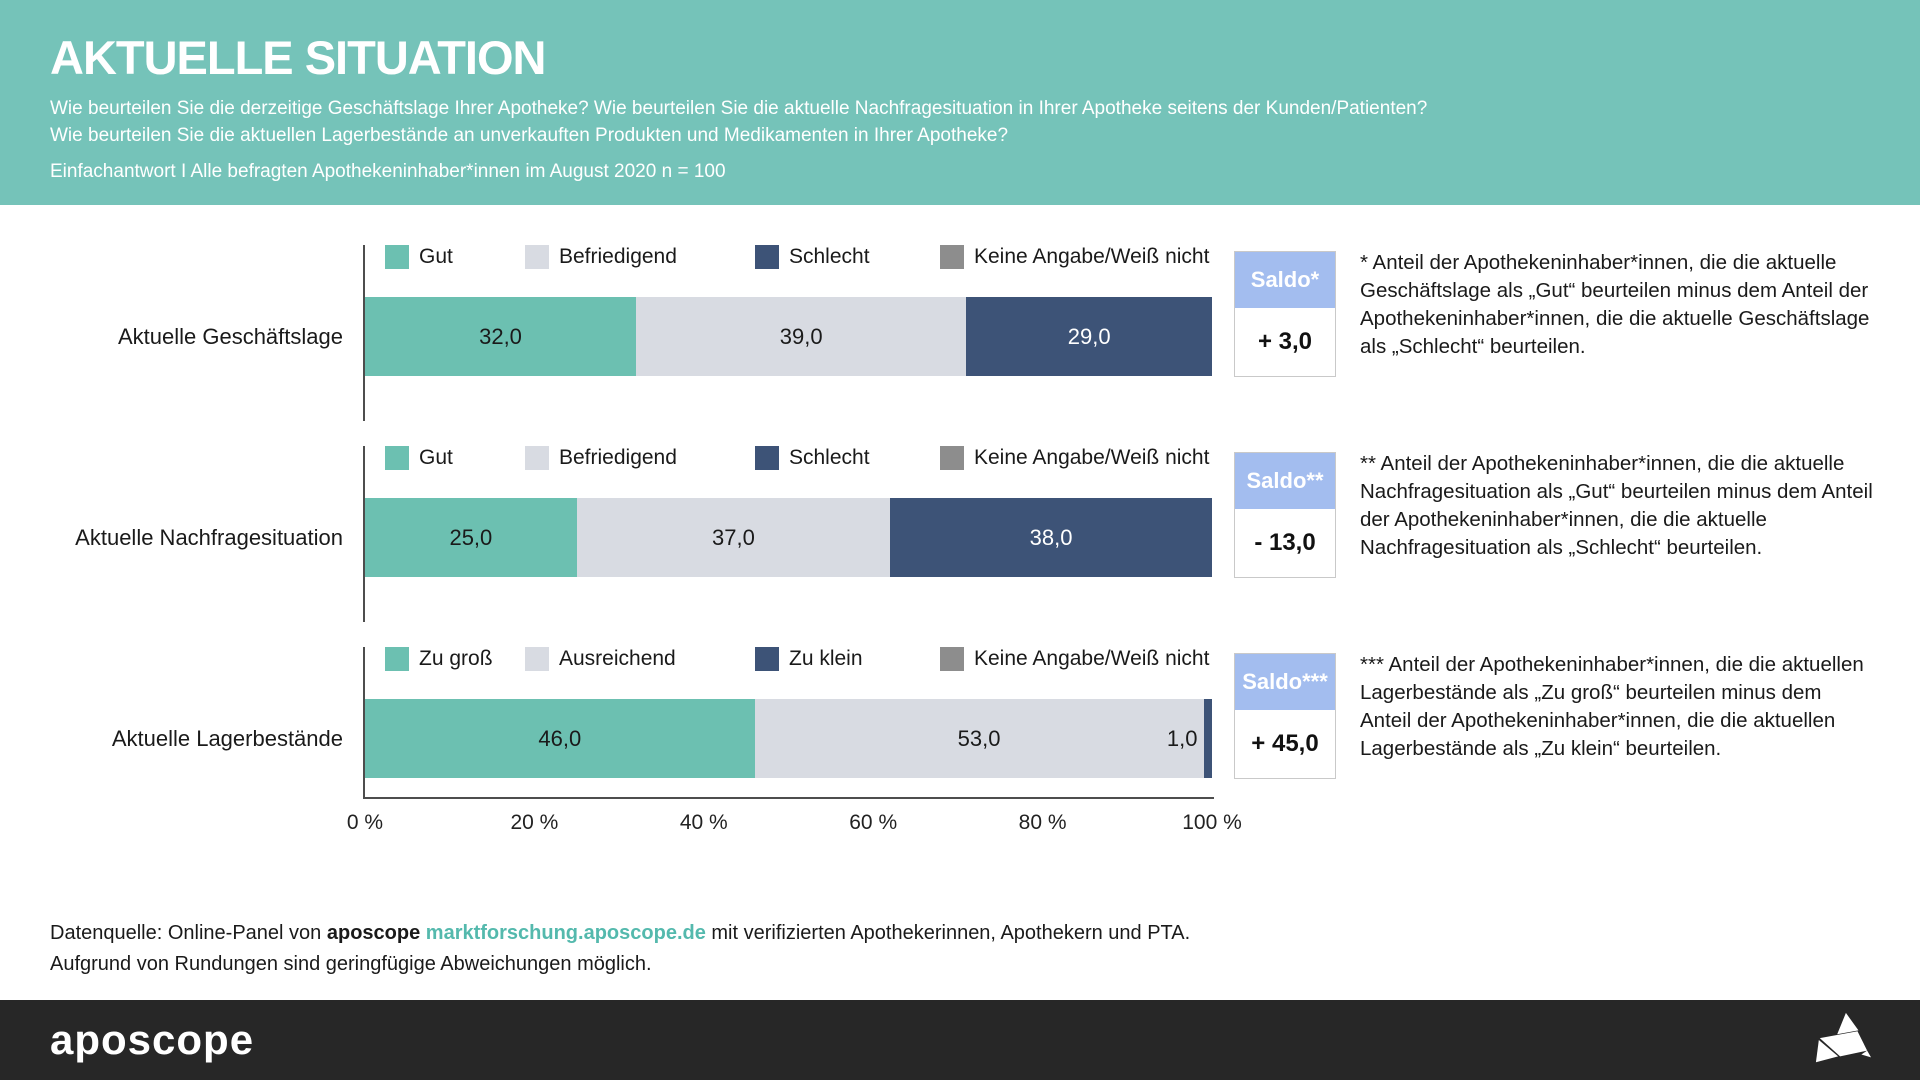 Image resolution: width=1920 pixels, height=1080 pixels. I want to click on bar-value: 25,0, so click(471, 537).